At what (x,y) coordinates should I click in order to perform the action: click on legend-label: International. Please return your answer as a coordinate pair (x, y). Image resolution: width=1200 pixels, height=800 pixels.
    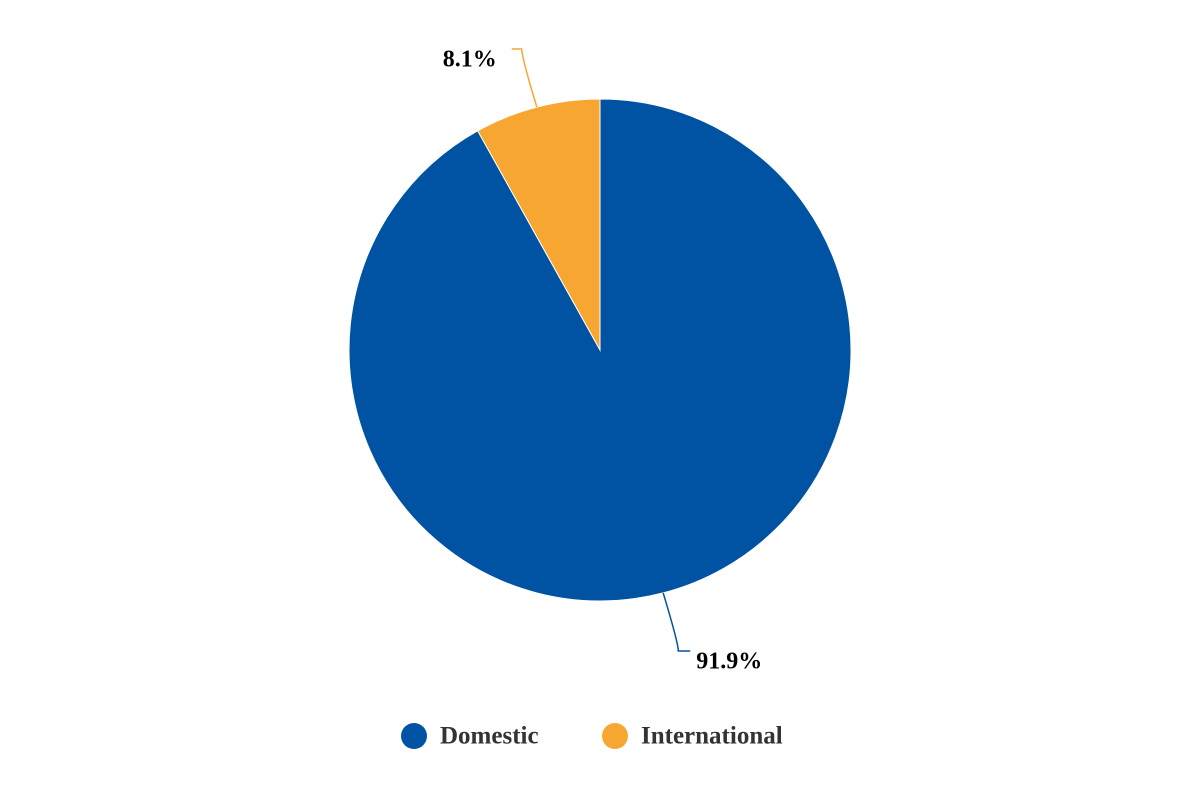
    Looking at the image, I should click on (712, 736).